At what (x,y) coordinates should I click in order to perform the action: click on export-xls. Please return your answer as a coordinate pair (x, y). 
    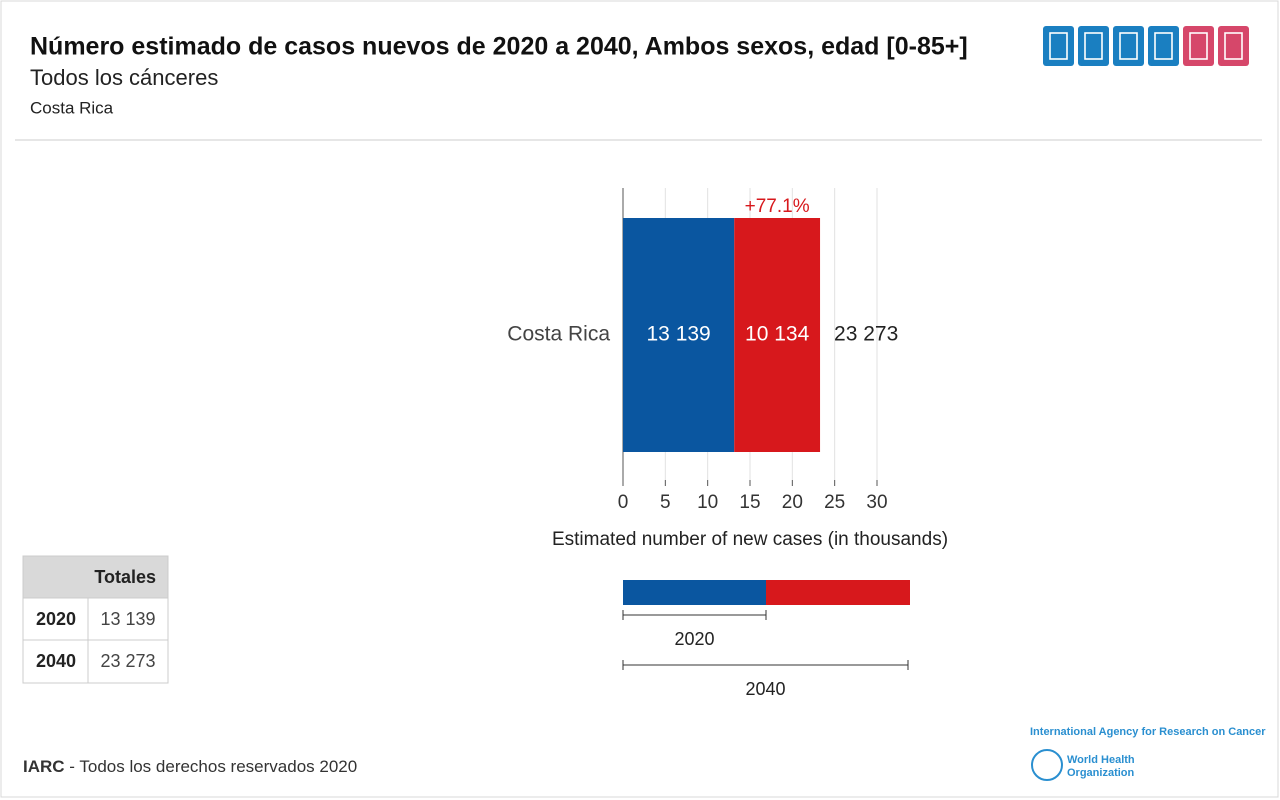
    Looking at the image, I should click on (1233, 46).